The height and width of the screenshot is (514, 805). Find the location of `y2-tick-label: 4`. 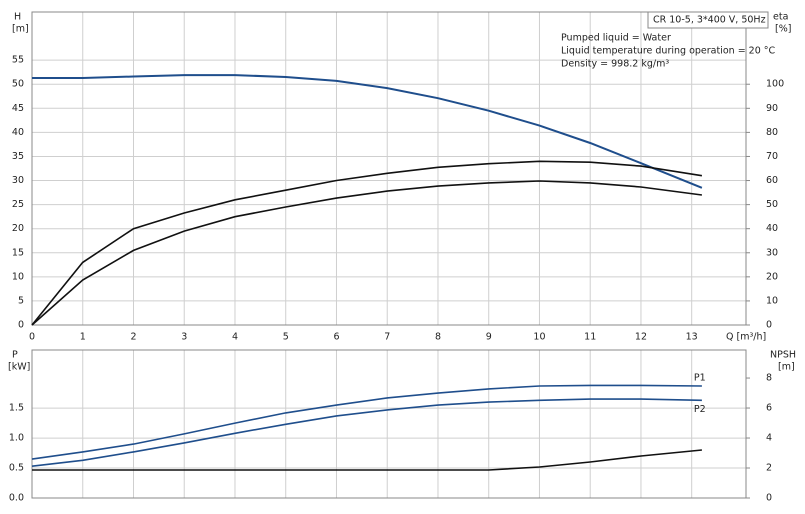

y2-tick-label: 4 is located at coordinates (769, 438).